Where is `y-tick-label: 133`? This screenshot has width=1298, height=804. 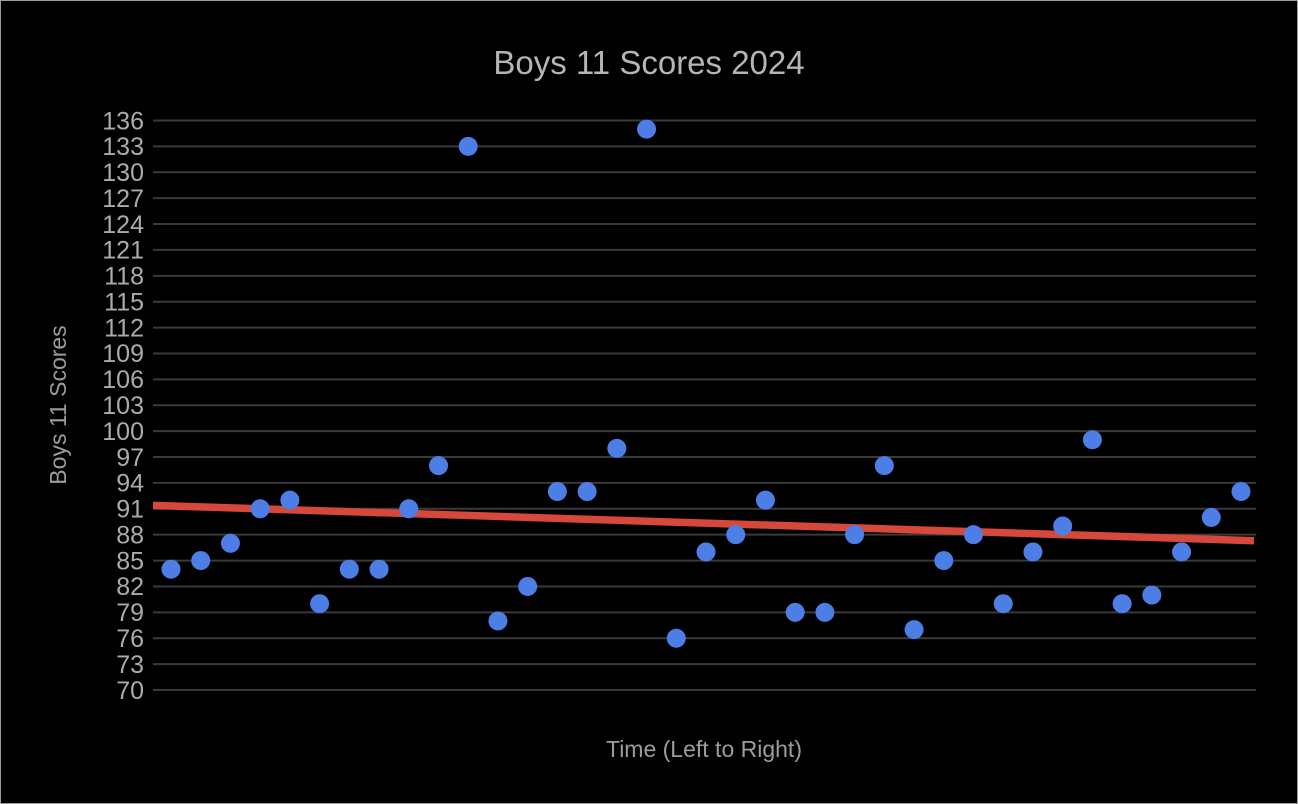 y-tick-label: 133 is located at coordinates (123, 147).